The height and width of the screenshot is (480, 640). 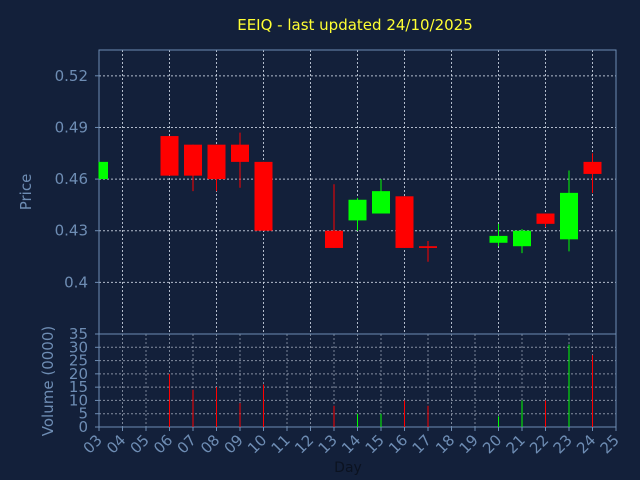 What do you see at coordinates (83, 427) in the screenshot?
I see `volume-tick-label: 0` at bounding box center [83, 427].